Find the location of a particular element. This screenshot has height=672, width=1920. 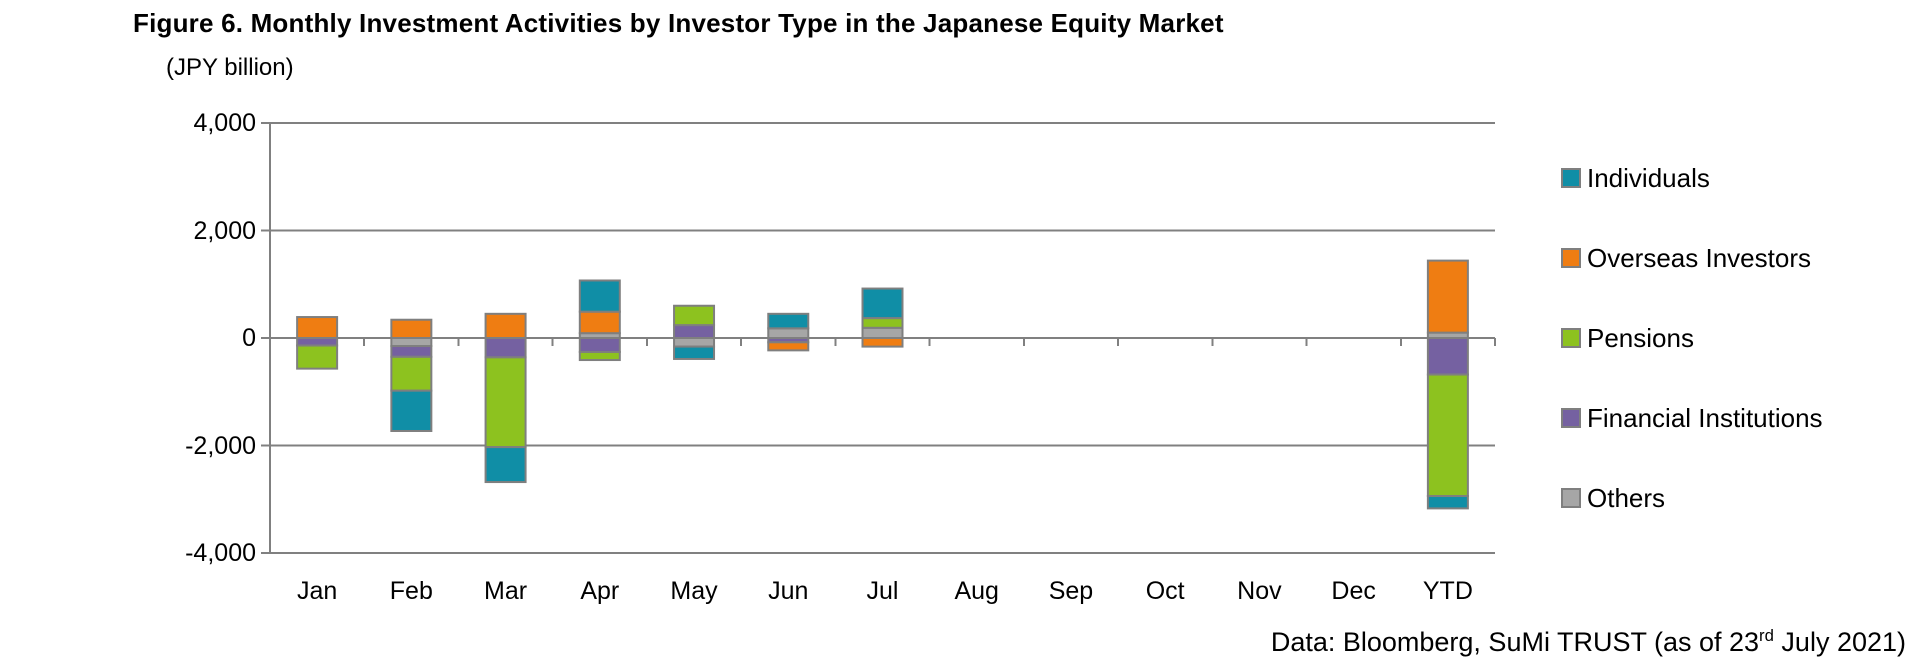

x-axis-label-jan: Jan is located at coordinates (317, 591).